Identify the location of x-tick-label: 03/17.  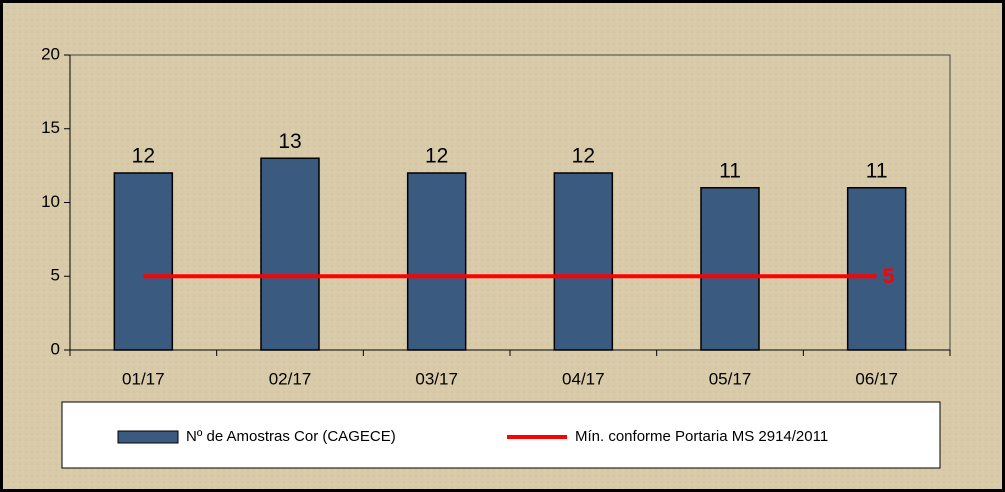
(436, 378).